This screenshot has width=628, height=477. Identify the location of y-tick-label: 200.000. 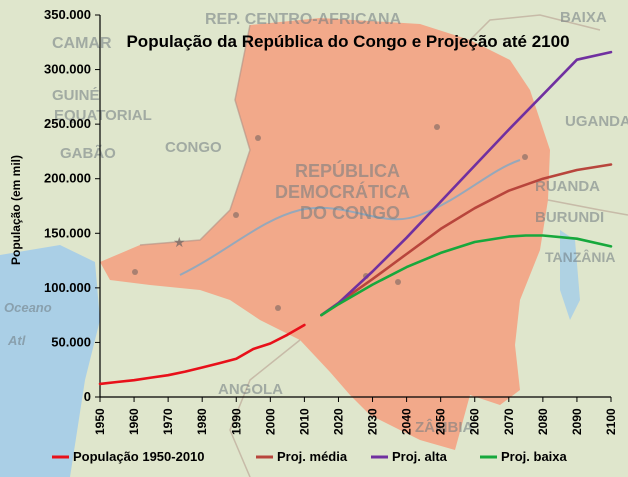
(67, 178).